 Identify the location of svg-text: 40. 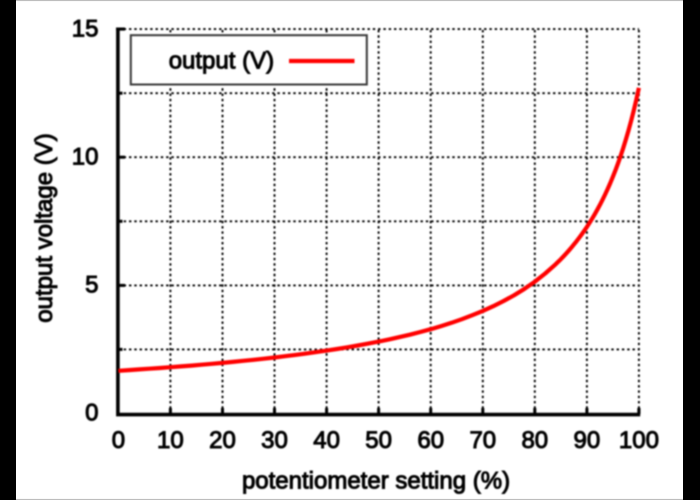
(326, 440).